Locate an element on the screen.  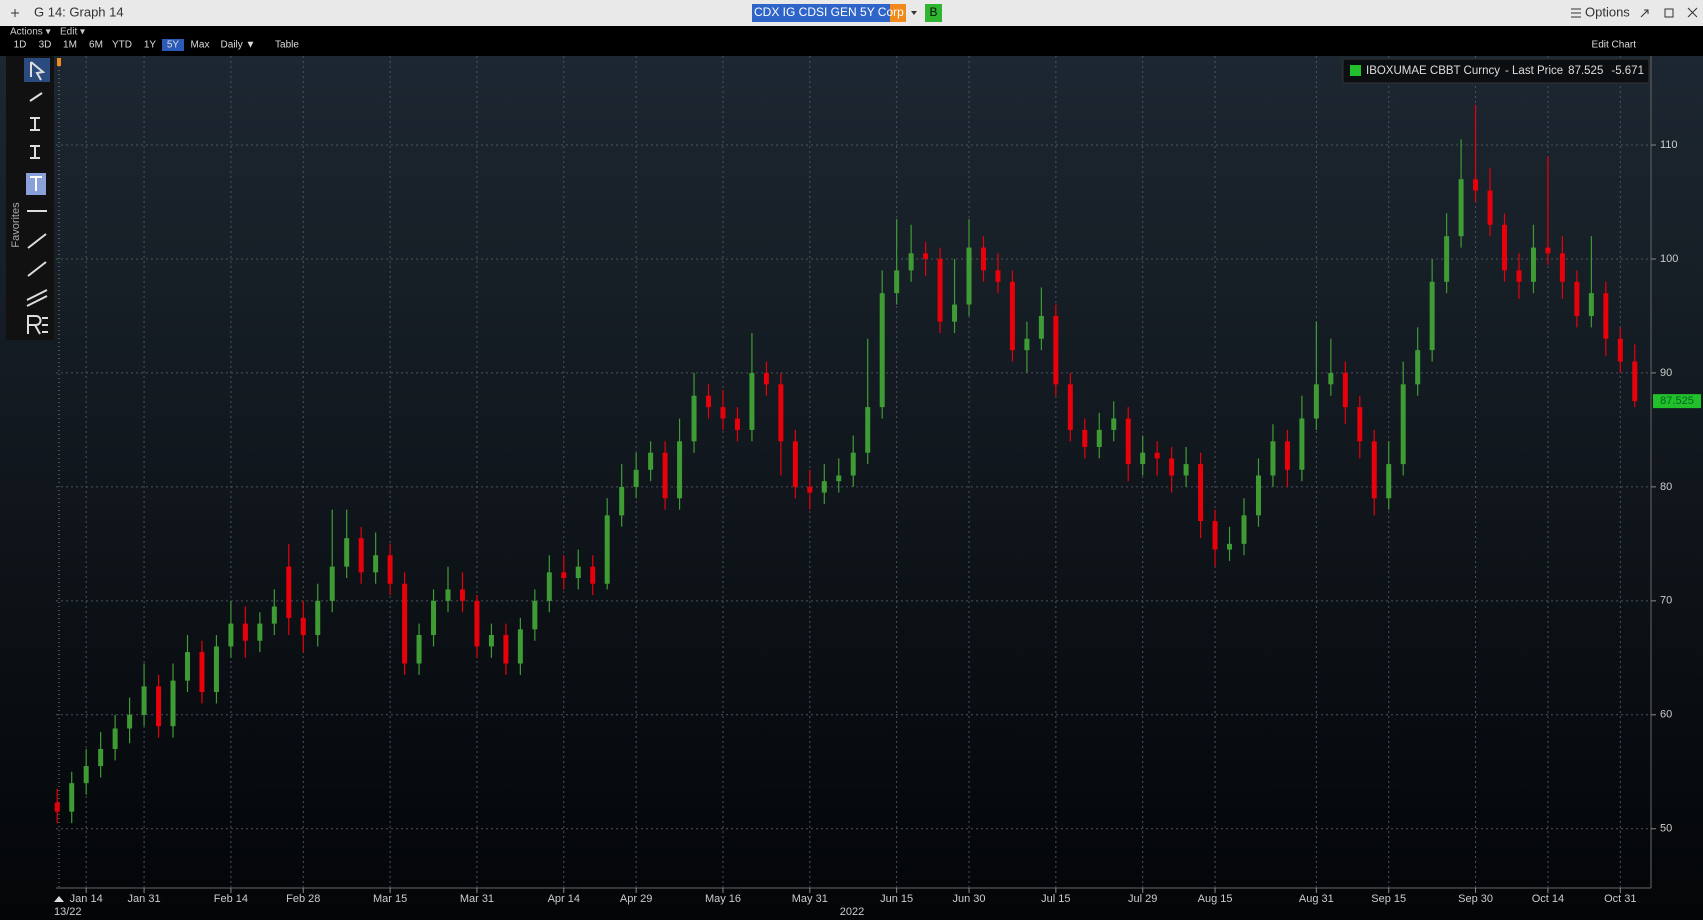
ticker-box is located at coordinates (829, 13).